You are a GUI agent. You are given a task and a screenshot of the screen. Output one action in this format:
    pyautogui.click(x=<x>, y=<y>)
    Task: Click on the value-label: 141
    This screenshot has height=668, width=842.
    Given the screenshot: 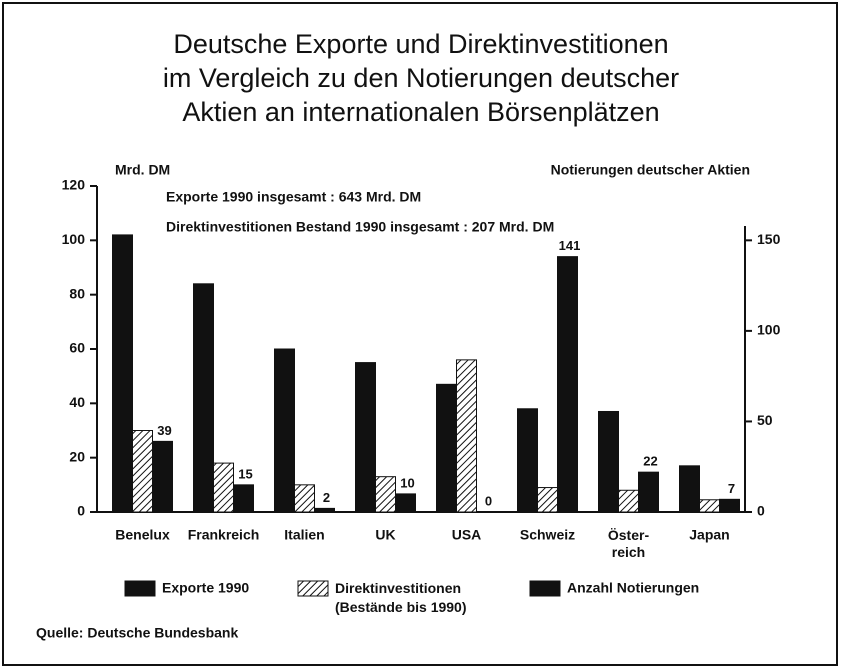 What is the action you would take?
    pyautogui.click(x=570, y=245)
    